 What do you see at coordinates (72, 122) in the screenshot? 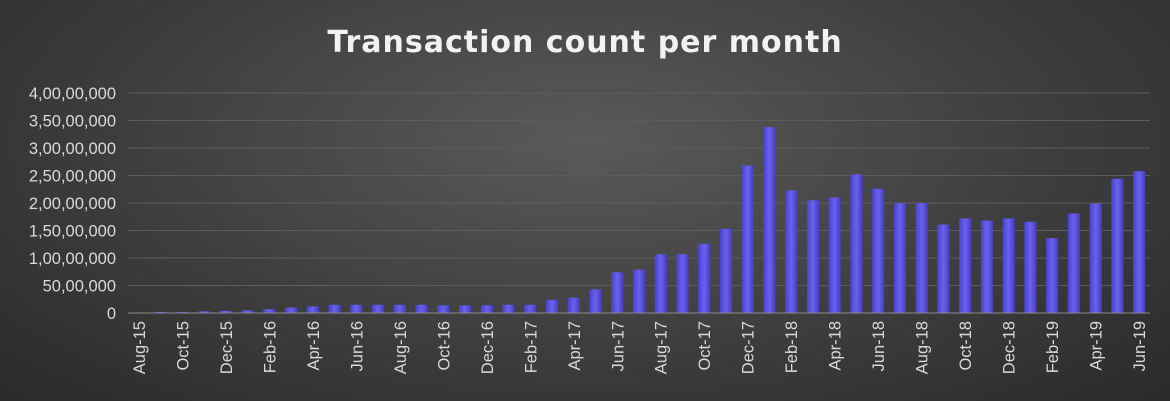
I see `y-tick-label: 3,50,00,000` at bounding box center [72, 122].